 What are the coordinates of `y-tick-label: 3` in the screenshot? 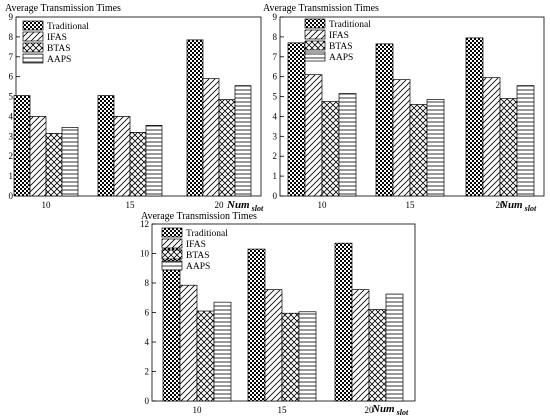 It's located at (11, 136).